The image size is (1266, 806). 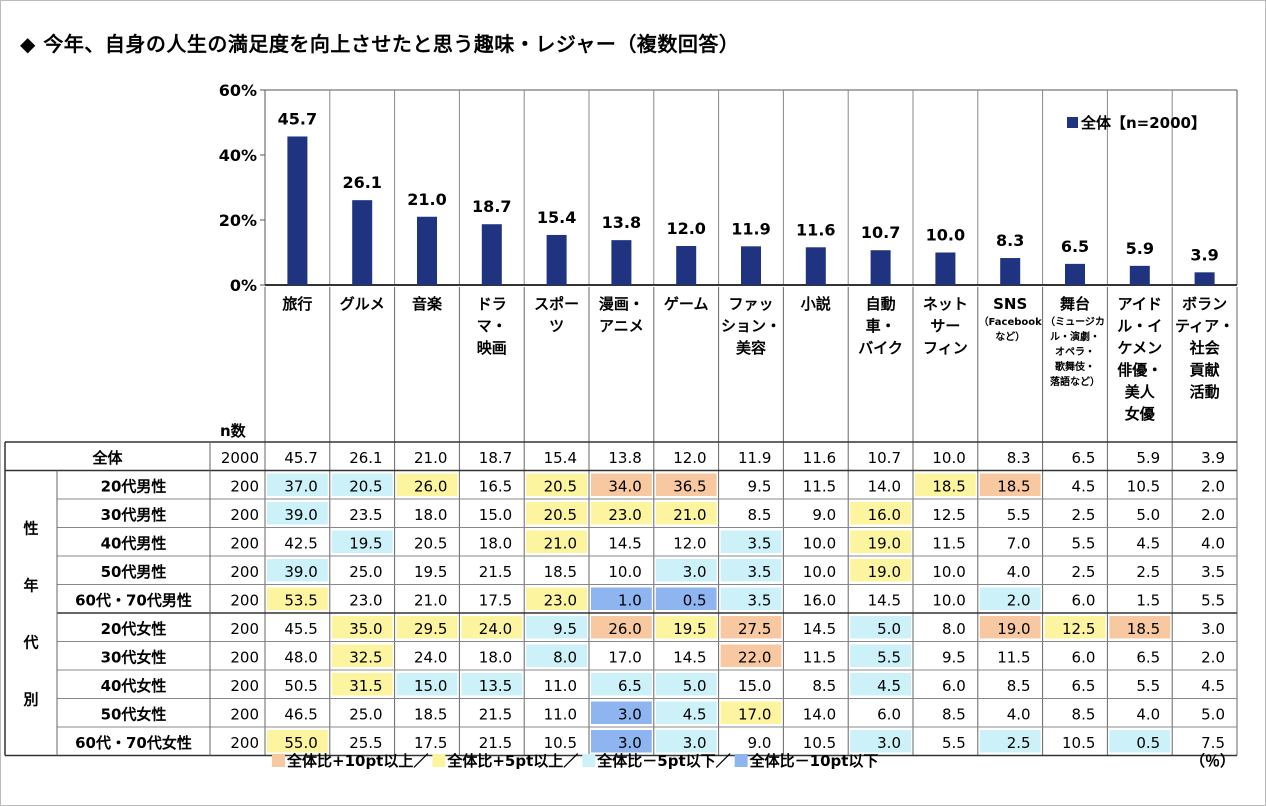 What do you see at coordinates (430, 487) in the screenshot?
I see `table-cell: 26.0` at bounding box center [430, 487].